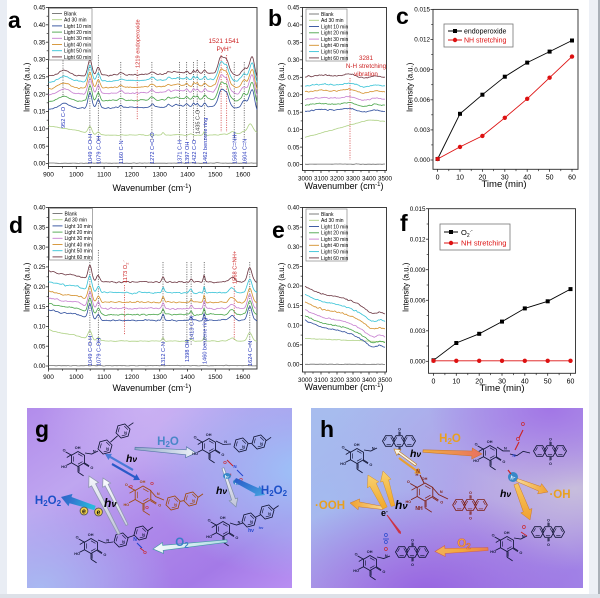 Image resolution: width=600 pixels, height=598 pixels. What do you see at coordinates (572, 177) in the screenshot?
I see `svg-text: 60` at bounding box center [572, 177].